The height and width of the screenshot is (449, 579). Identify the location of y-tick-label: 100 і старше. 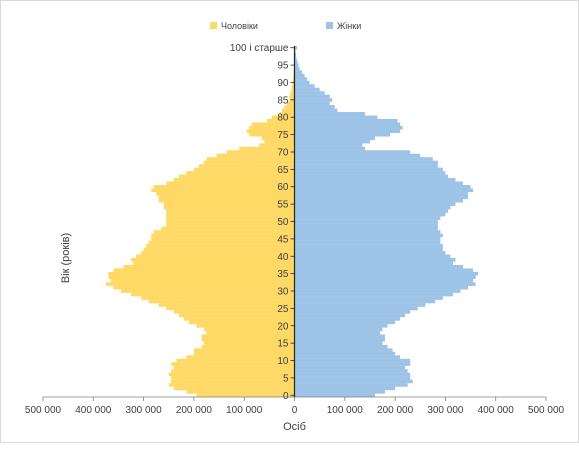
(259, 48).